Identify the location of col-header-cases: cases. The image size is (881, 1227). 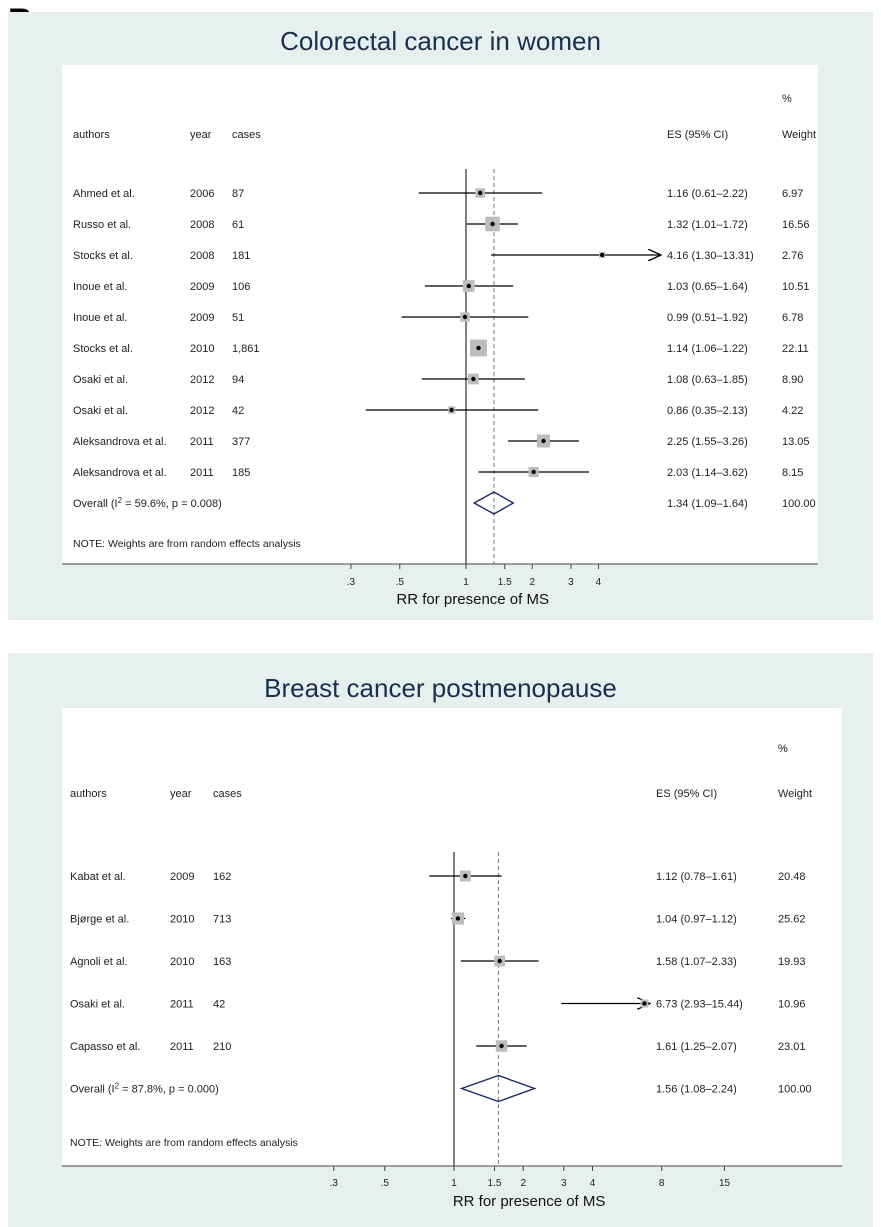
(227, 794).